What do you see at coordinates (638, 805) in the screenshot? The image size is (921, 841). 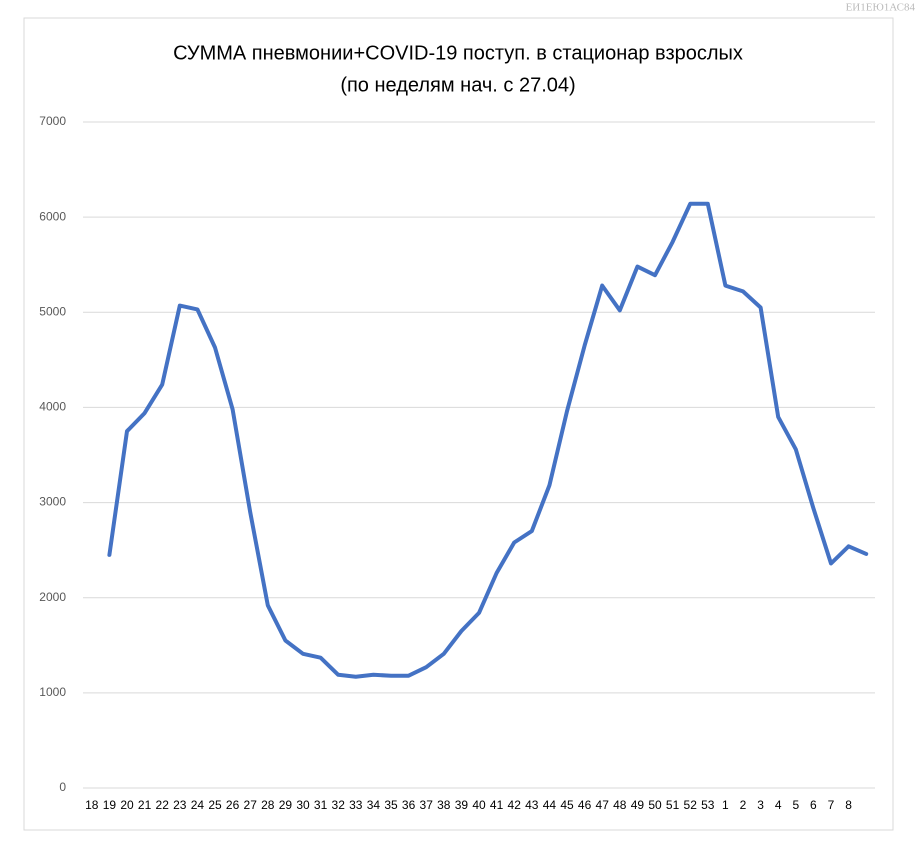 I see `x-tick-label: 49` at bounding box center [638, 805].